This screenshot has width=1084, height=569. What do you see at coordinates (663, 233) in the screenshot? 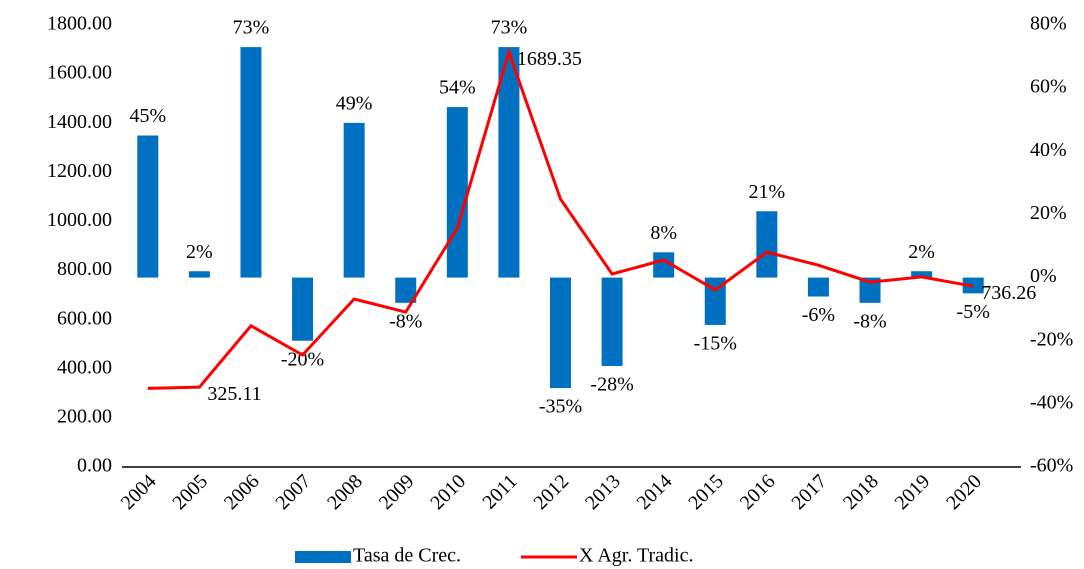
I see `bar-label: 8%` at bounding box center [663, 233].